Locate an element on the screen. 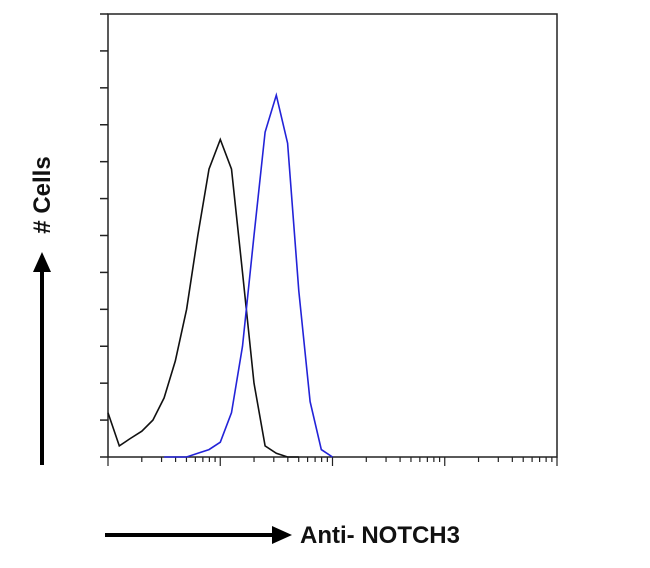 The height and width of the screenshot is (568, 650). x-arrow-head is located at coordinates (282, 535).